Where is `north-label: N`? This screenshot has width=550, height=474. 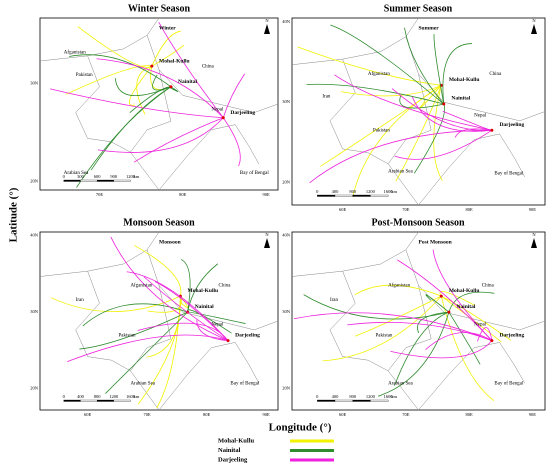
north-label: N is located at coordinates (267, 20).